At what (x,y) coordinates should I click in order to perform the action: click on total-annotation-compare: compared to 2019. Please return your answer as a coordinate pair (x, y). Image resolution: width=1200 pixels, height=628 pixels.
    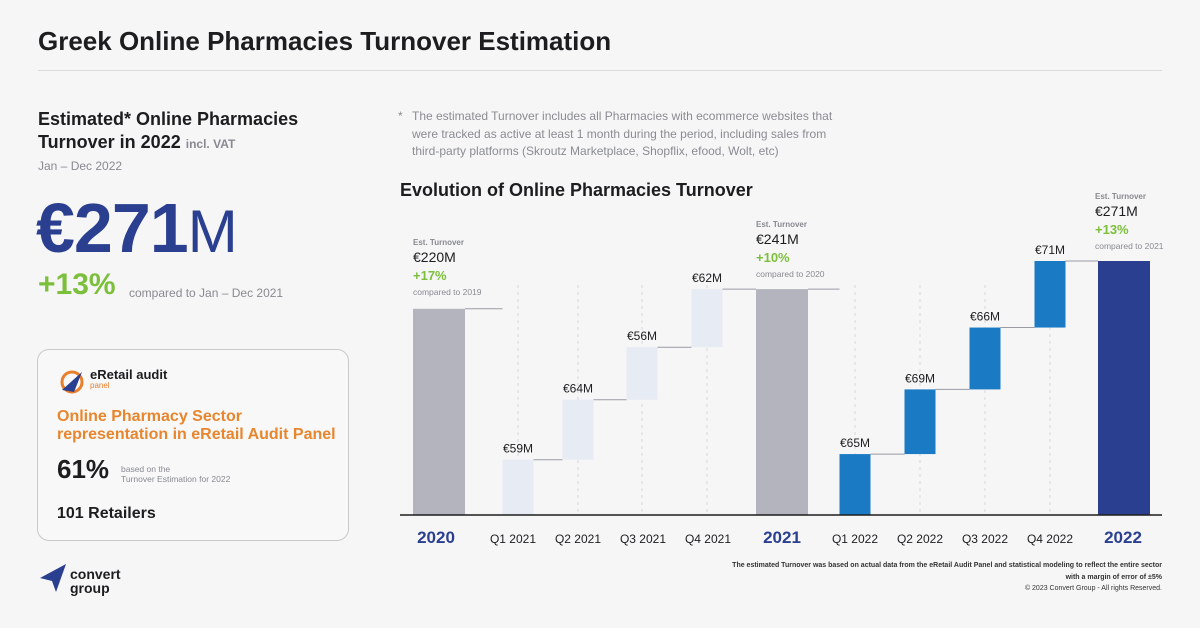
    Looking at the image, I should click on (447, 292).